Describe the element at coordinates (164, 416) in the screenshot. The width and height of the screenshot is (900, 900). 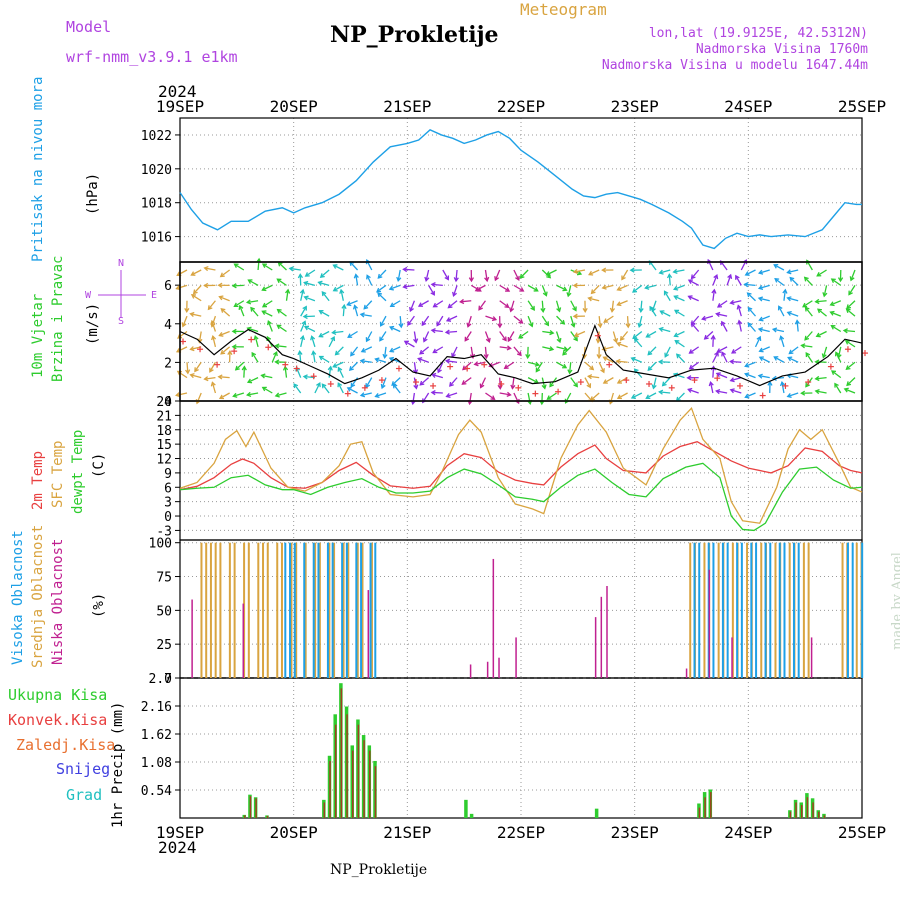
I see `y-tick-label: 21` at that location.